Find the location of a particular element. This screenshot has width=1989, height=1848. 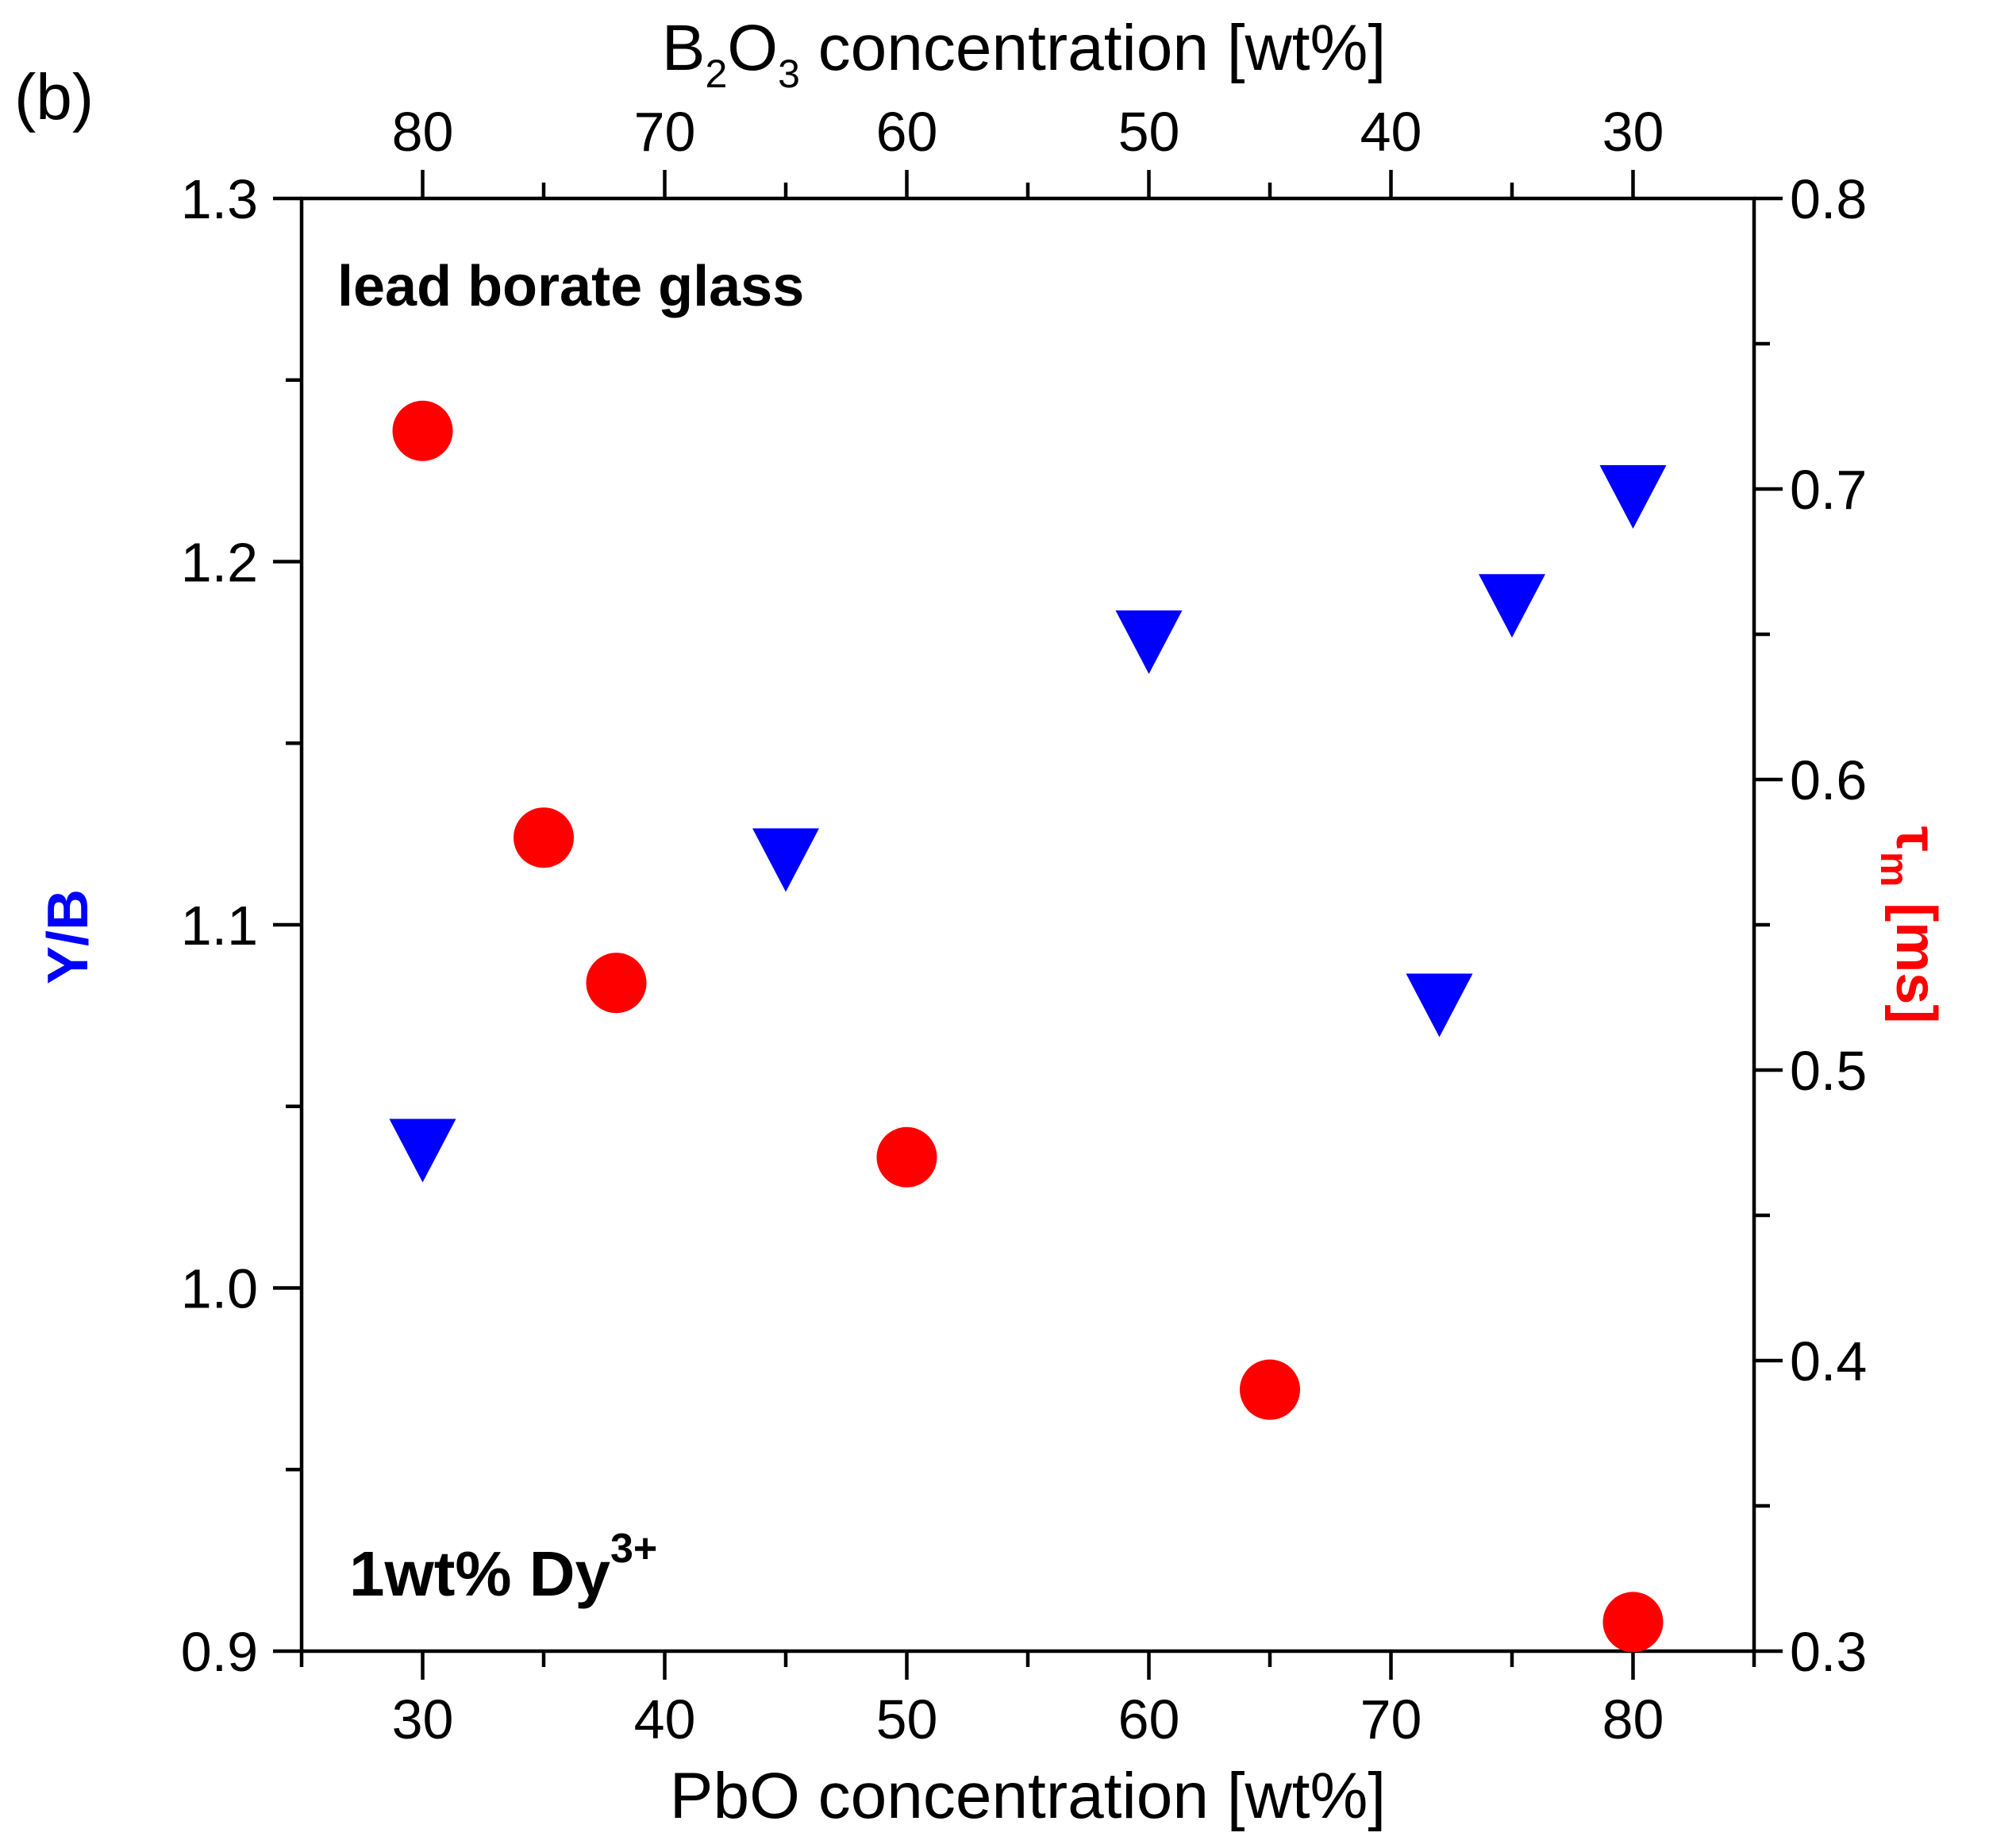

bottom-axis-title: PbO concentration [wt%] is located at coordinates (1028, 1796).